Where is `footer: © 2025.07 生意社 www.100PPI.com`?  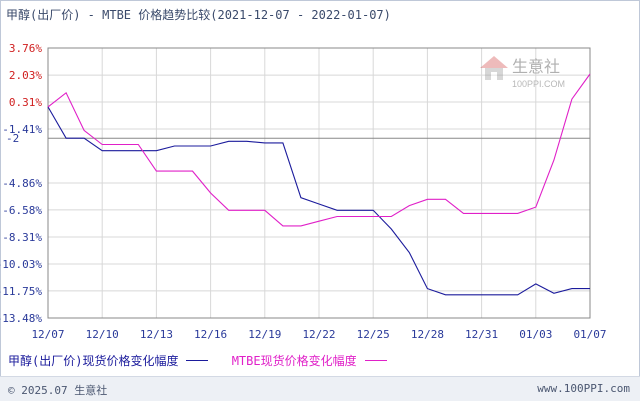 footer: © 2025.07 生意社 www.100PPI.com is located at coordinates (320, 388).